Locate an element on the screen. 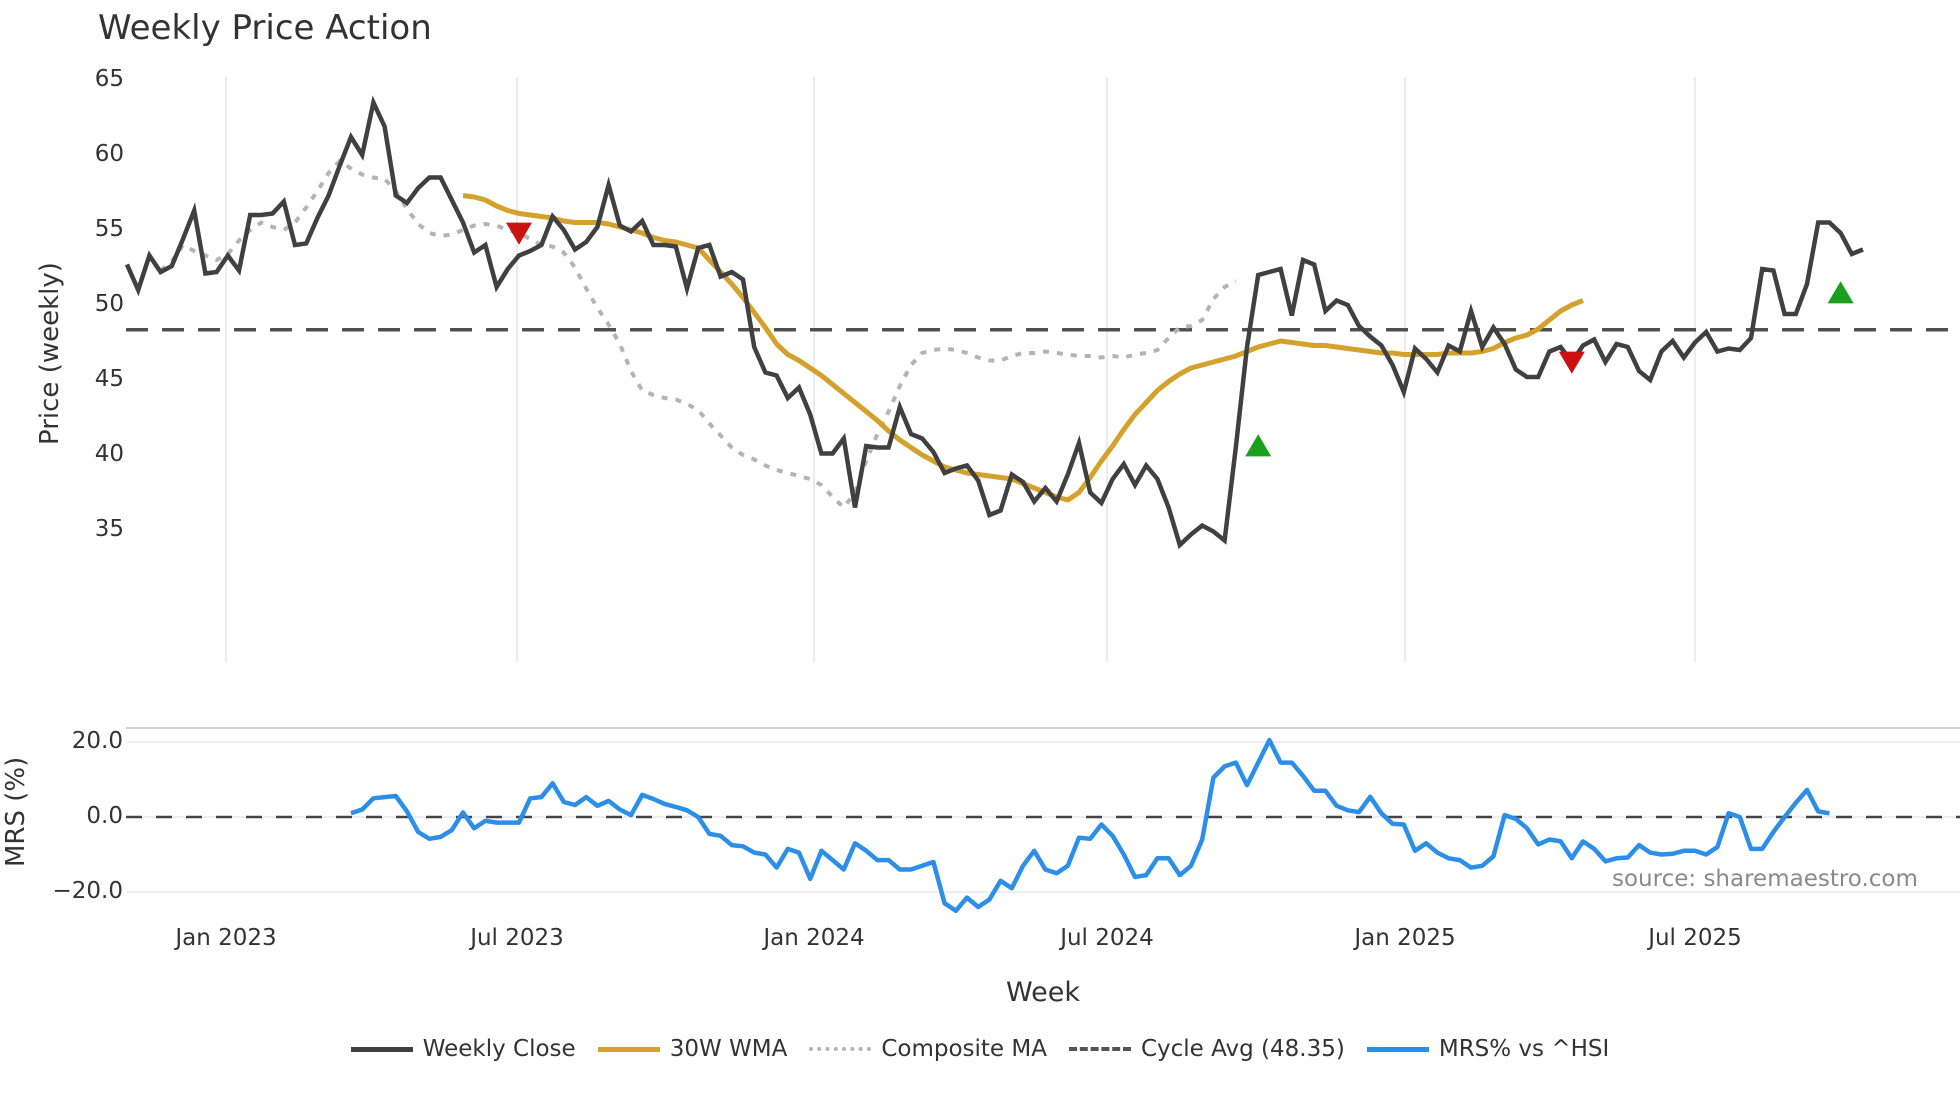 Image resolution: width=1960 pixels, height=1102 pixels. price-tick-label: 40 is located at coordinates (109, 454).